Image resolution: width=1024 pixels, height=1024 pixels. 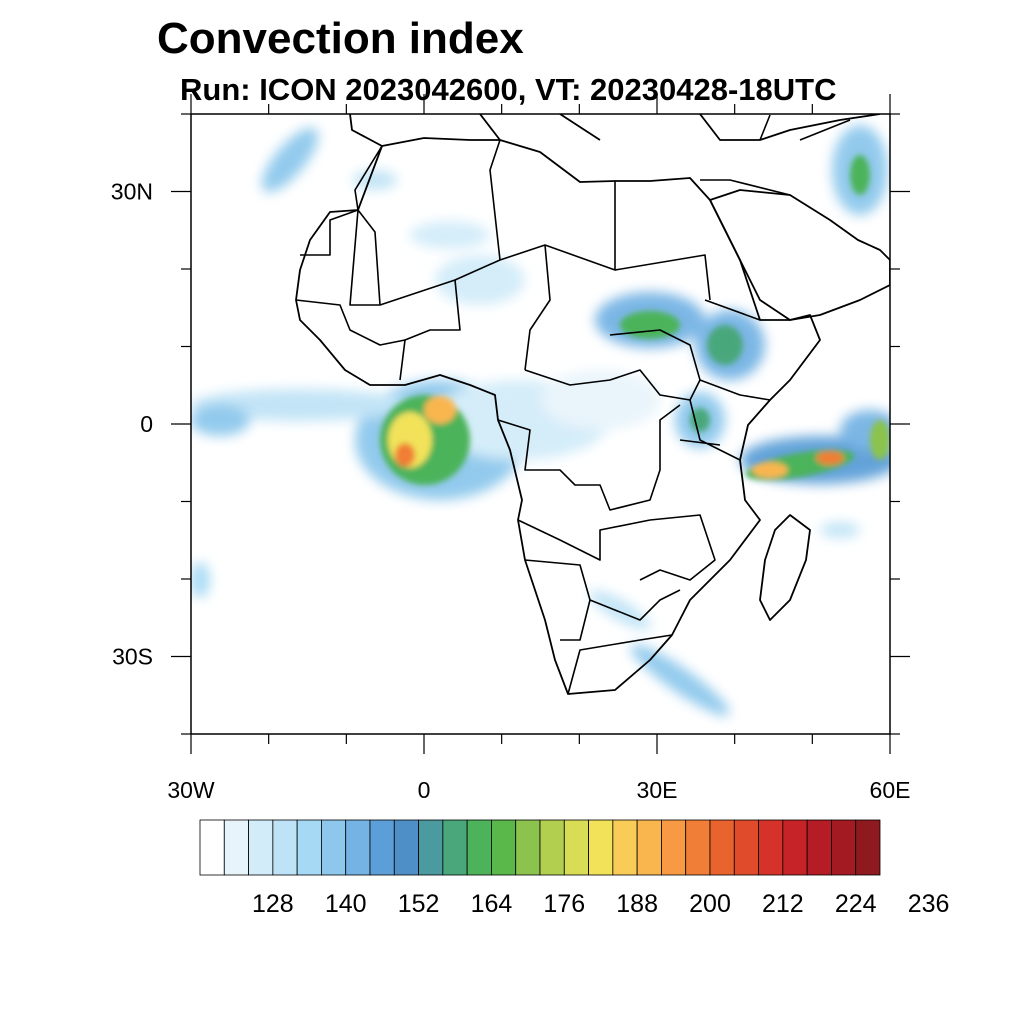 What do you see at coordinates (799, 255) in the screenshot?
I see `arabia-coastline` at bounding box center [799, 255].